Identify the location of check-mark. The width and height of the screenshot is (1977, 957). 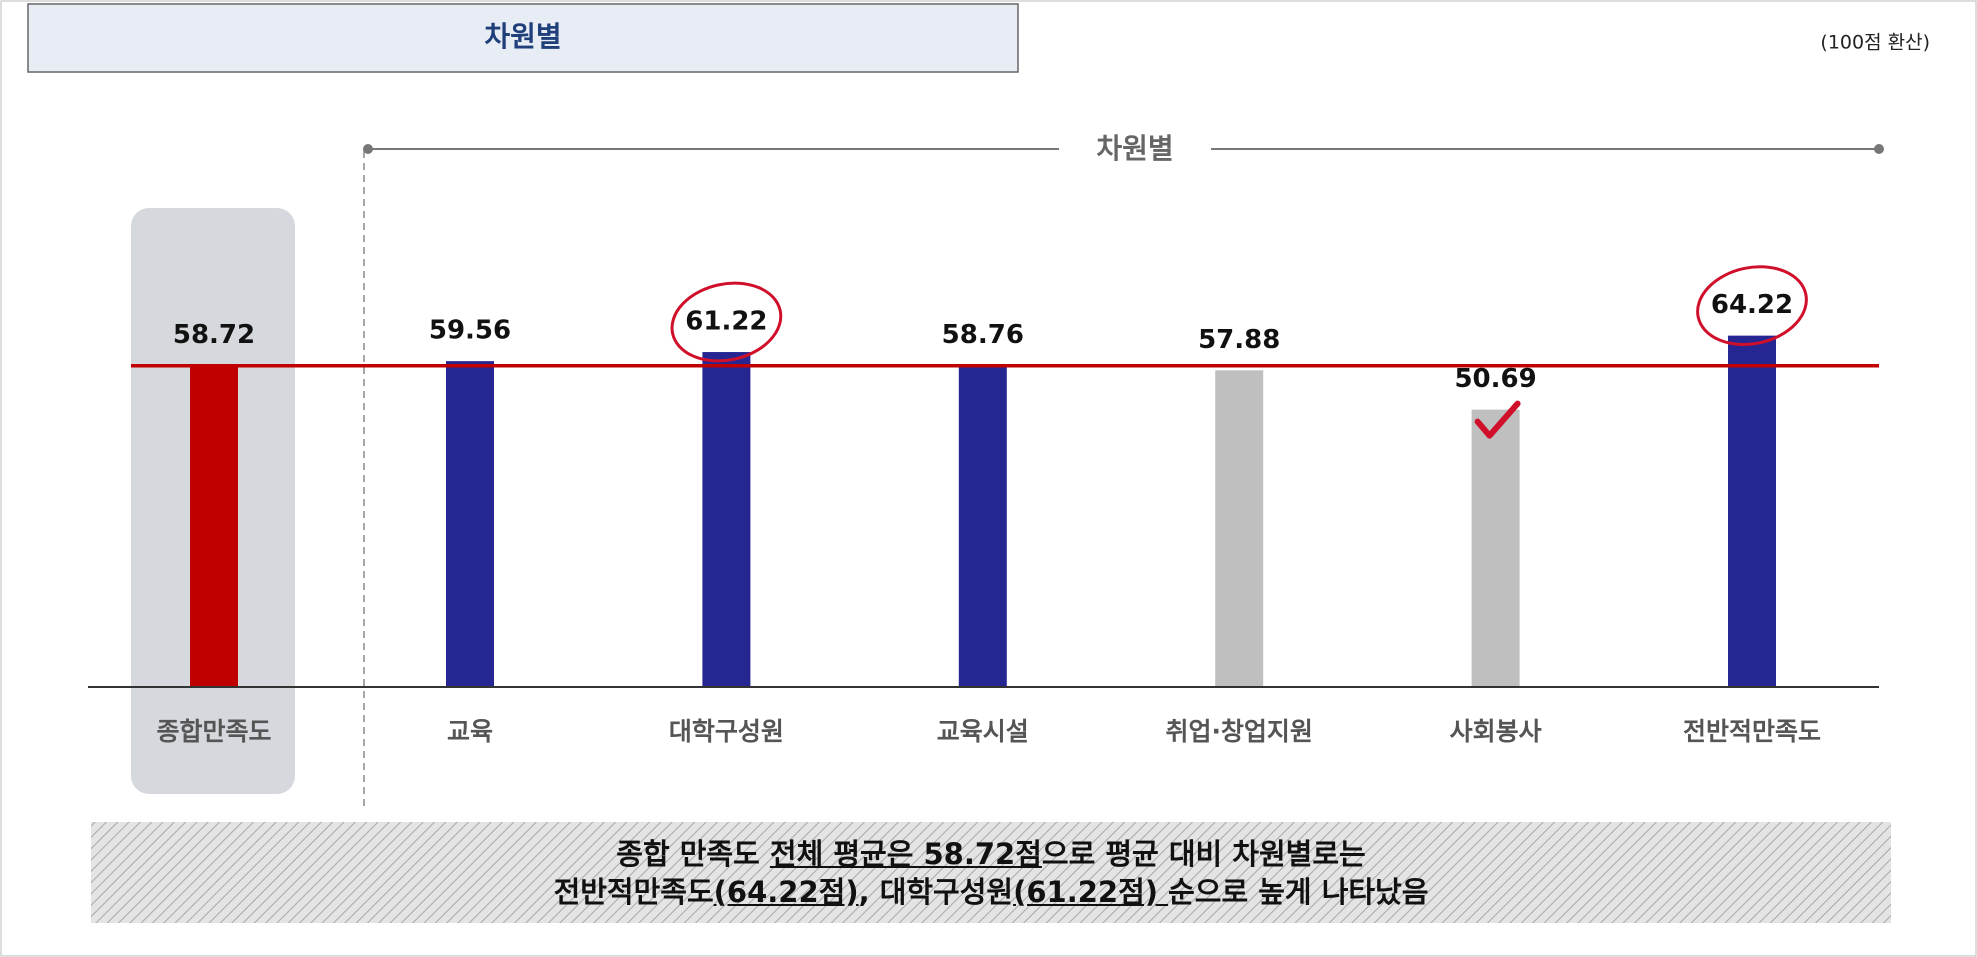
(1497, 419).